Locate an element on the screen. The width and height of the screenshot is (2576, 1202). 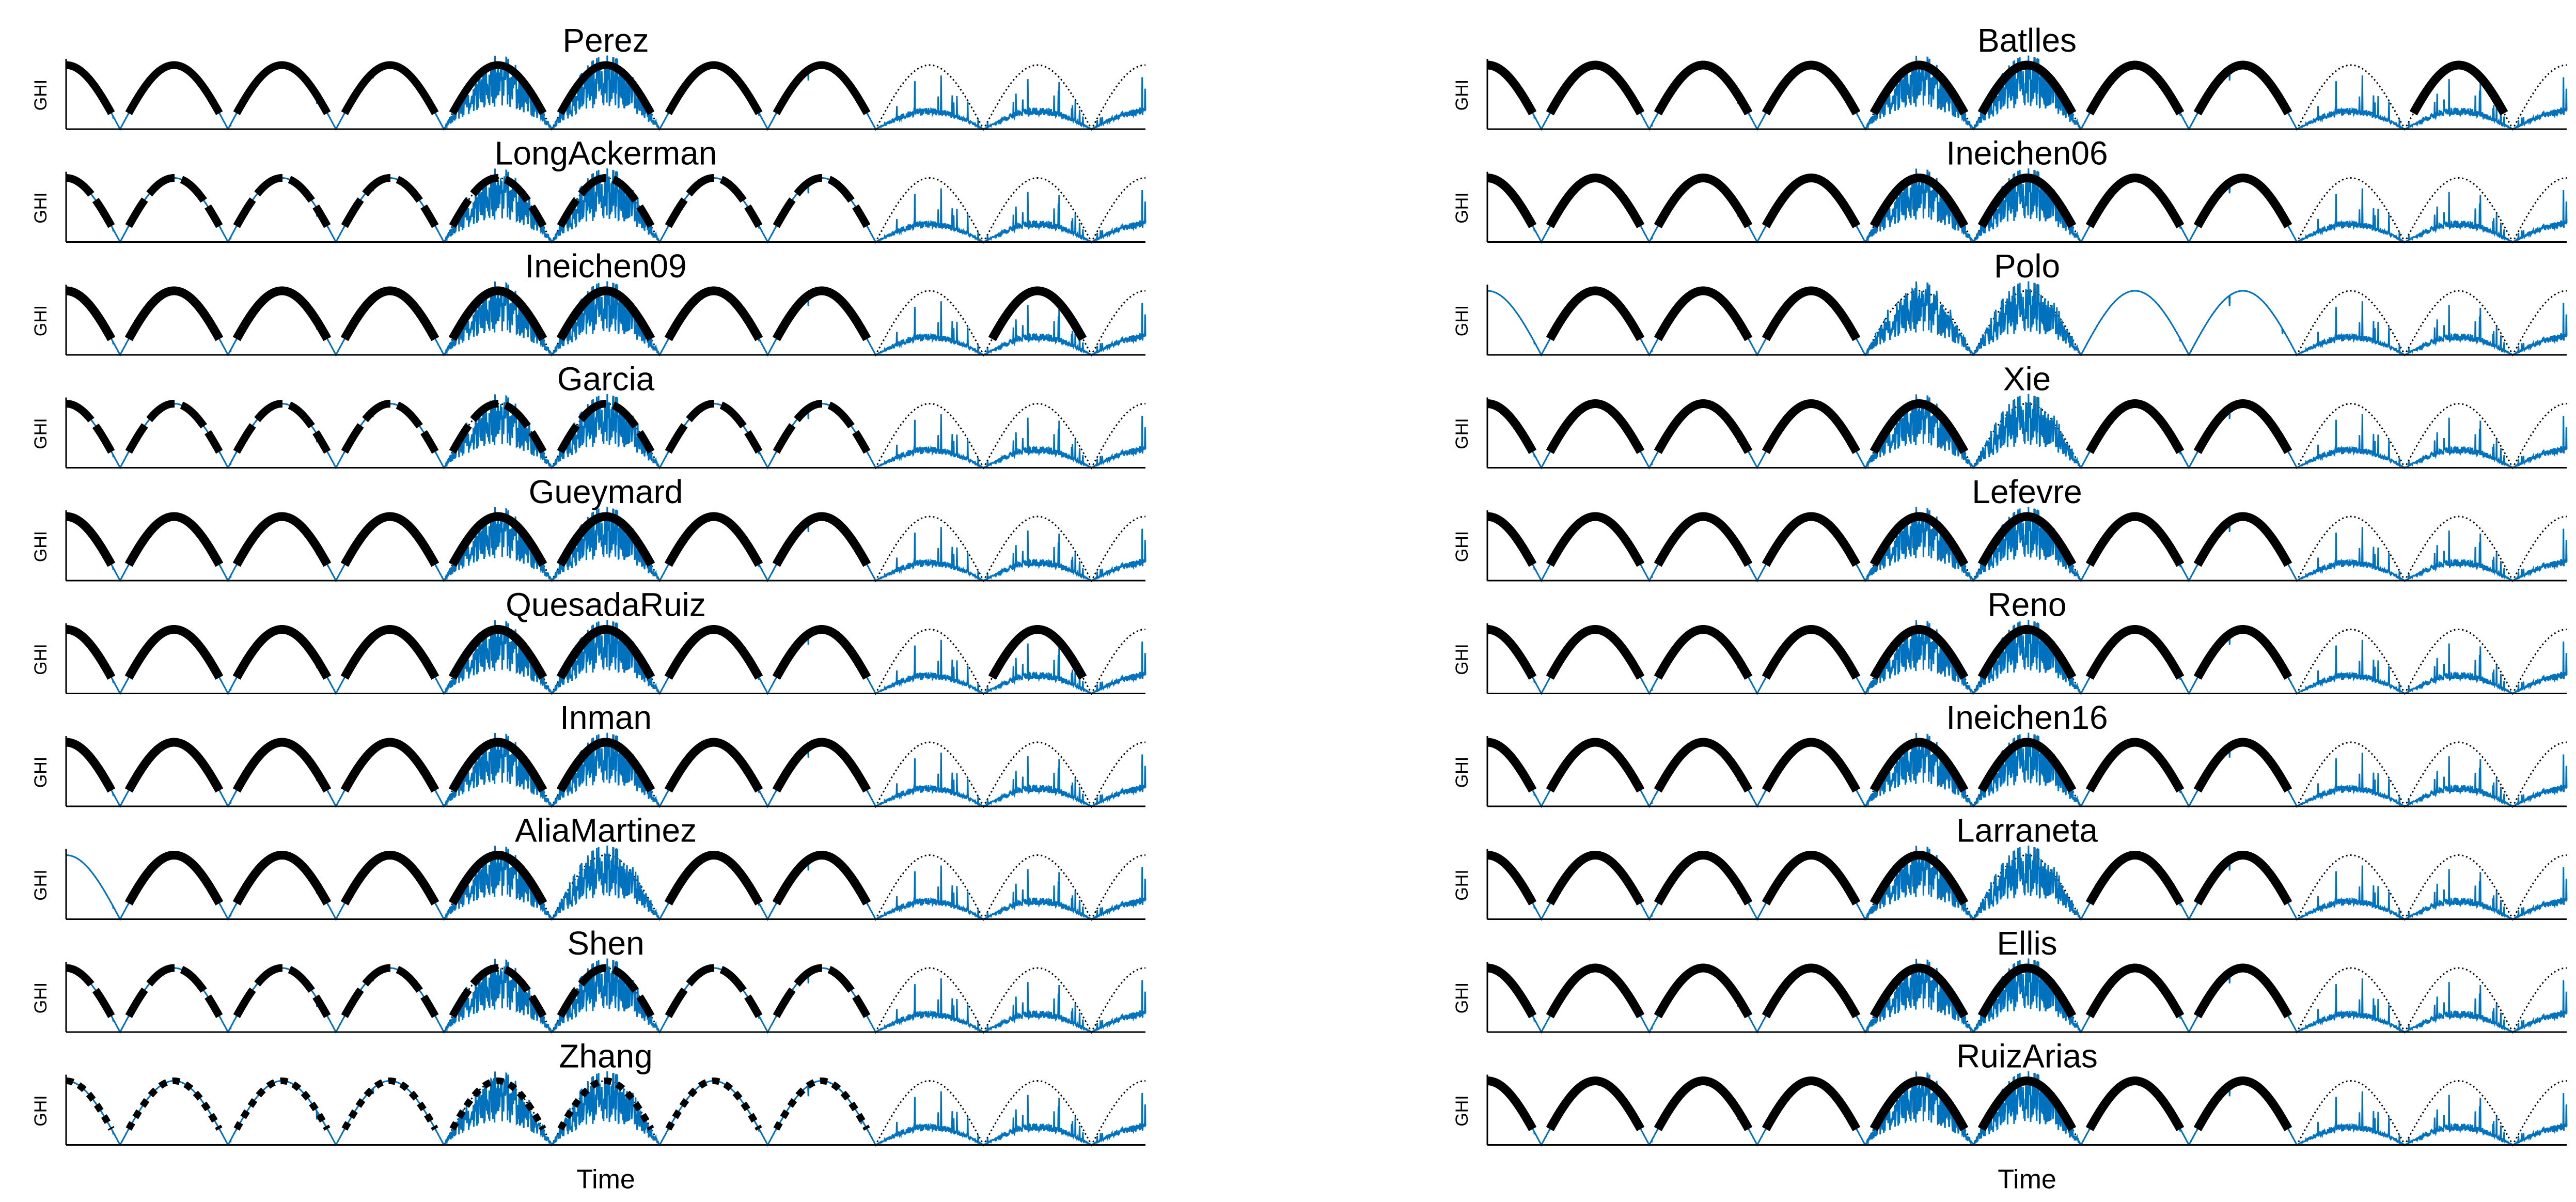
subplot-title: Ineichen16 is located at coordinates (2027, 717).